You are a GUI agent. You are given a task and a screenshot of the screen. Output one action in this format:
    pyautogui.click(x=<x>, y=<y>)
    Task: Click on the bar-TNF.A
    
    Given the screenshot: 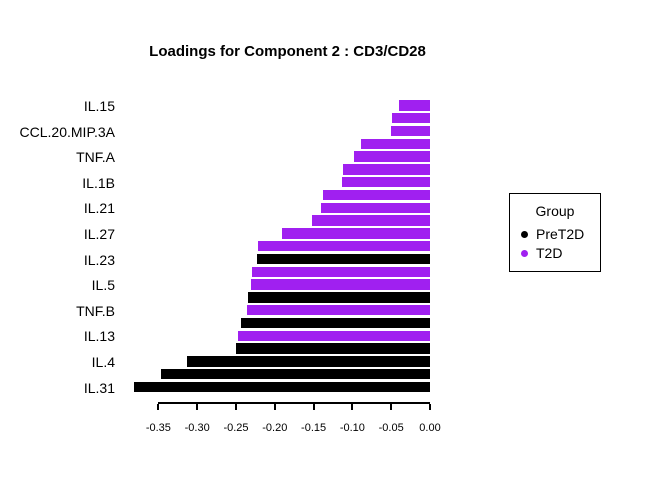 What is the action you would take?
    pyautogui.click(x=391, y=156)
    